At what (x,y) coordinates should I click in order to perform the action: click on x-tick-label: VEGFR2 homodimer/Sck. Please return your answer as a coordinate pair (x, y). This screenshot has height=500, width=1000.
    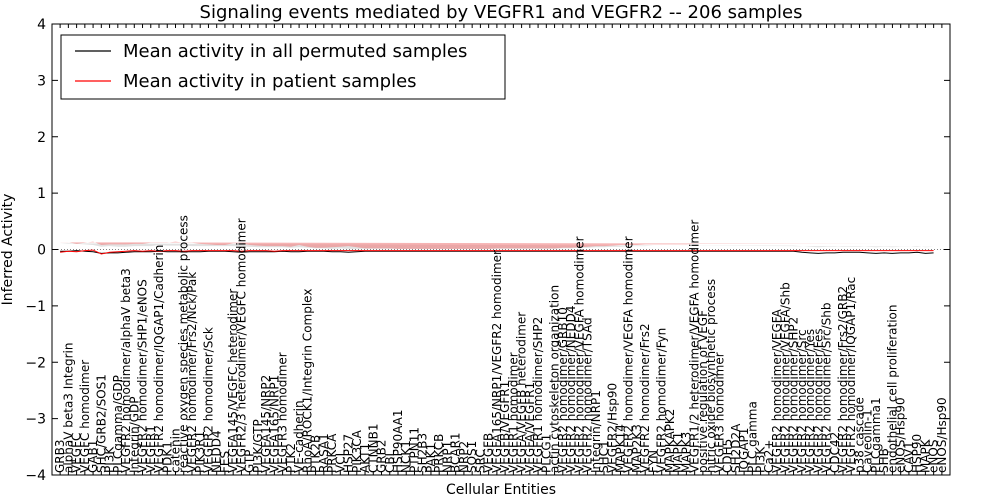
    Looking at the image, I should click on (209, 400).